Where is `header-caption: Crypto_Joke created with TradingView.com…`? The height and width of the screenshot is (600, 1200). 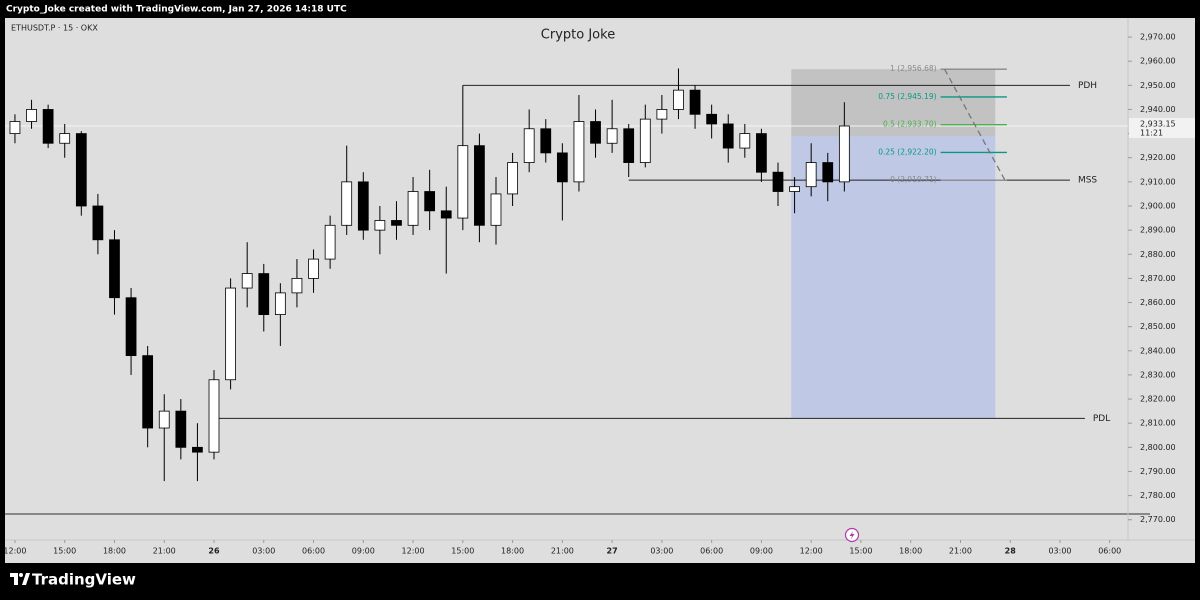
header-caption: Crypto_Joke created with TradingView.com… is located at coordinates (176, 10).